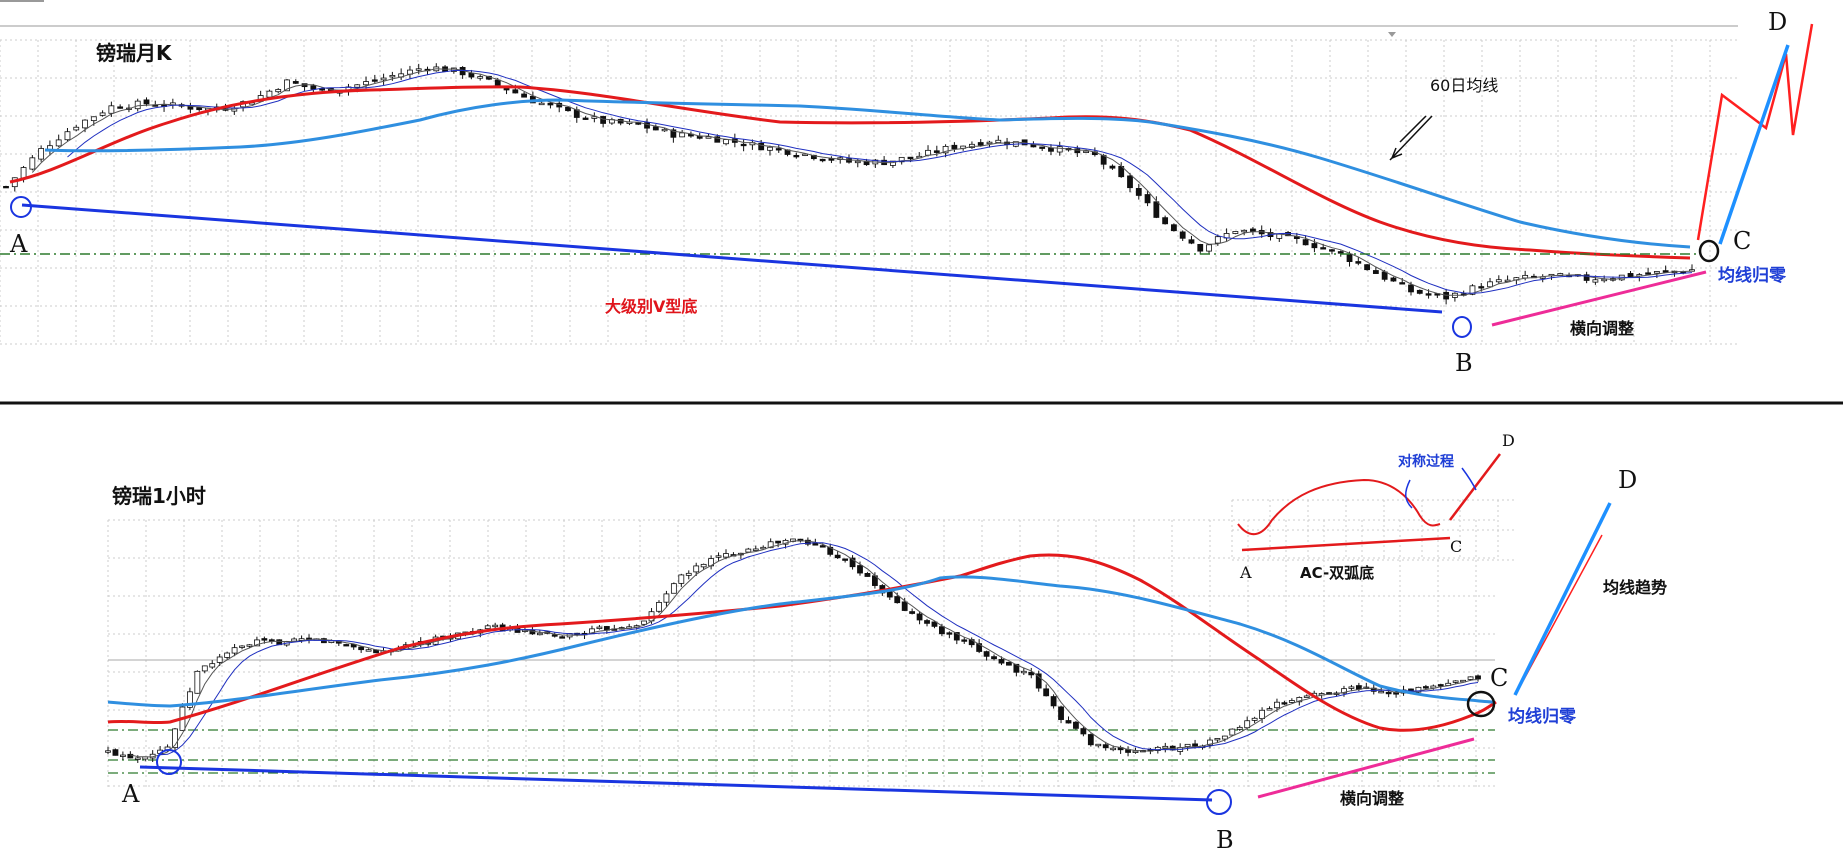 The height and width of the screenshot is (865, 1843). I want to click on bottom-support-dashdots, so click(801, 751).